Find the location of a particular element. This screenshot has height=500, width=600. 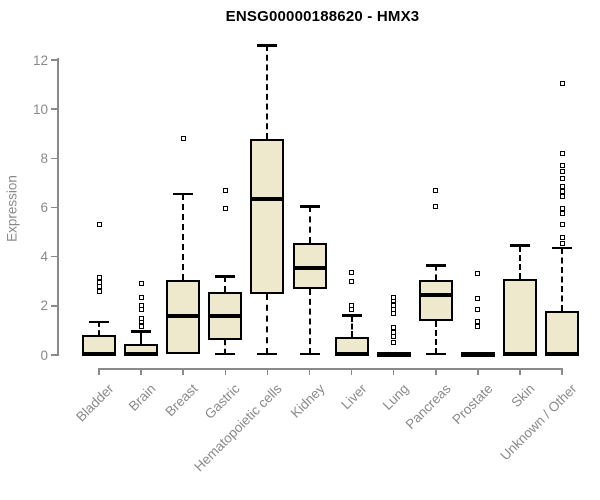

y-tick-label: 10 is located at coordinates (40, 109).